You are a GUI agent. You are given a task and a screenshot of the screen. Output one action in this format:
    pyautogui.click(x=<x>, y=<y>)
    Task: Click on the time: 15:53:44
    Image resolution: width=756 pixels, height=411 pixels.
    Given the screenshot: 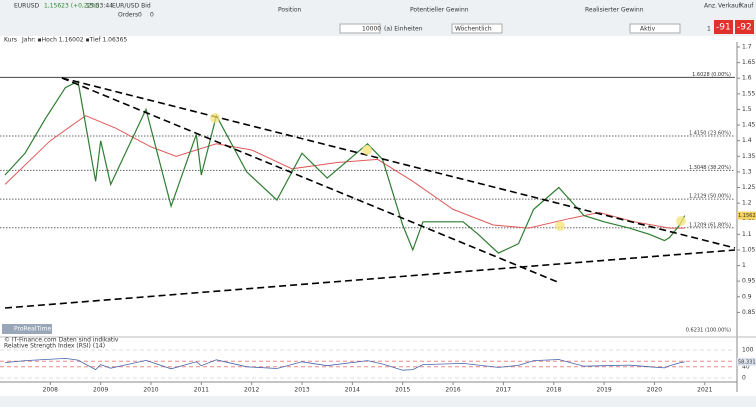 What is the action you would take?
    pyautogui.click(x=99, y=6)
    